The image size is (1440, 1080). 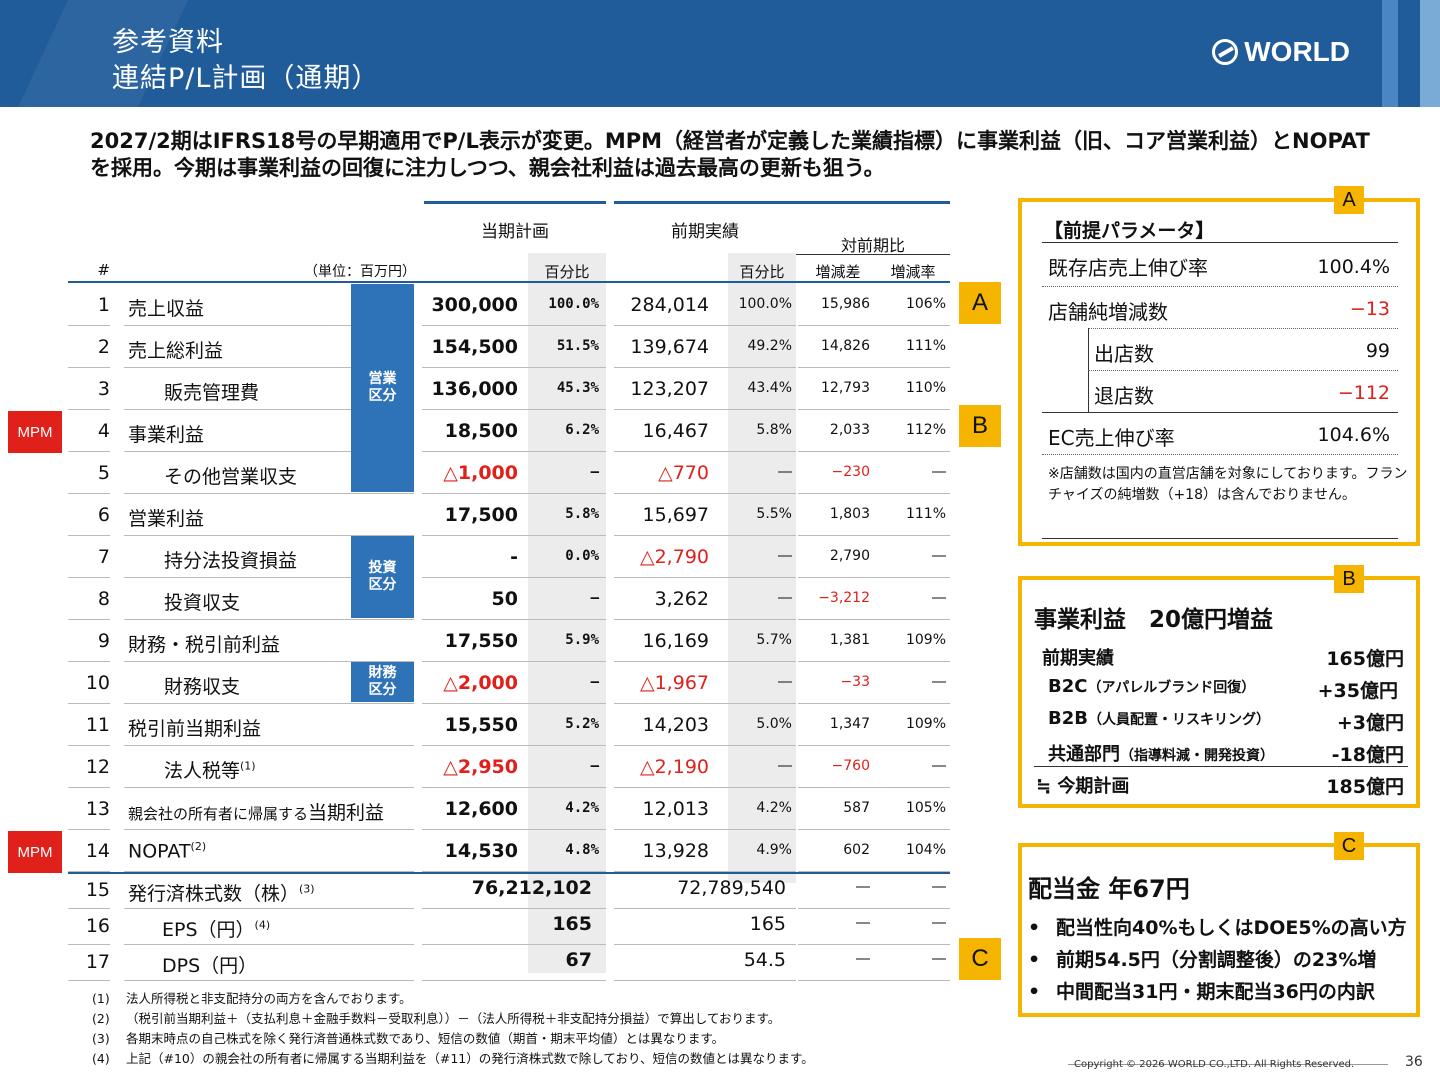 What do you see at coordinates (97, 926) in the screenshot?
I see `cell-num: 16` at bounding box center [97, 926].